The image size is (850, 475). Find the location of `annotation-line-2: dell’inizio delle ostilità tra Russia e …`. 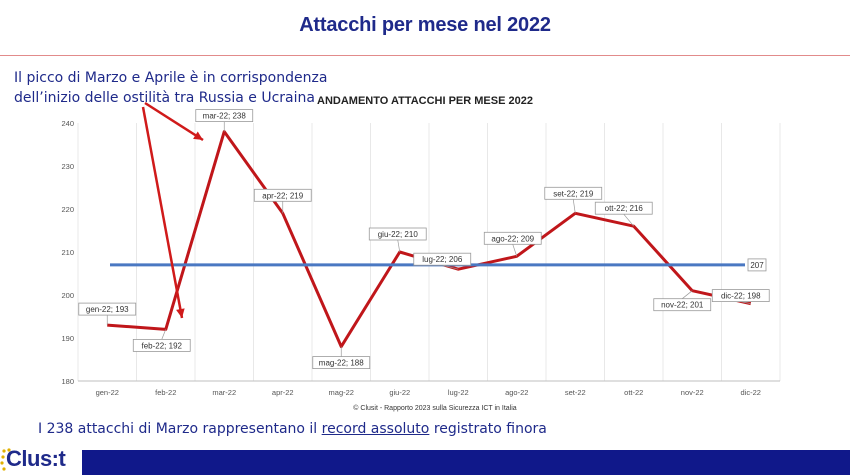

annotation-line-2: dell’inizio delle ostilità tra Russia e … is located at coordinates (164, 98).